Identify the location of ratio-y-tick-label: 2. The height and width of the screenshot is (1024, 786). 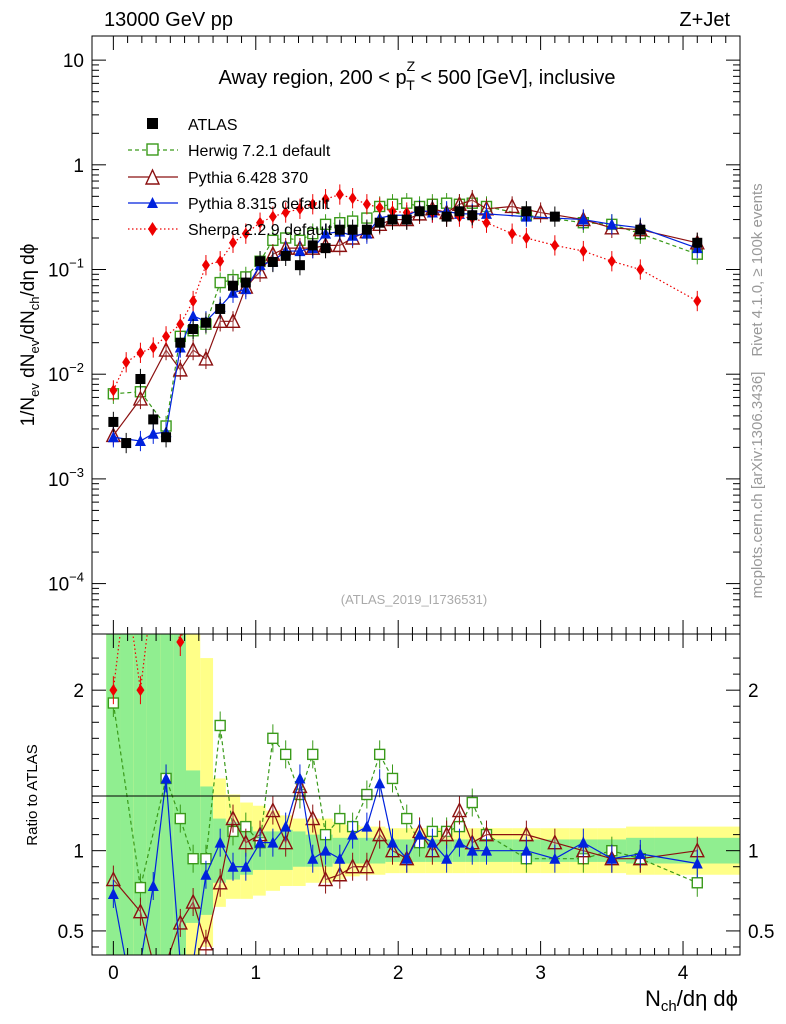
(78, 691).